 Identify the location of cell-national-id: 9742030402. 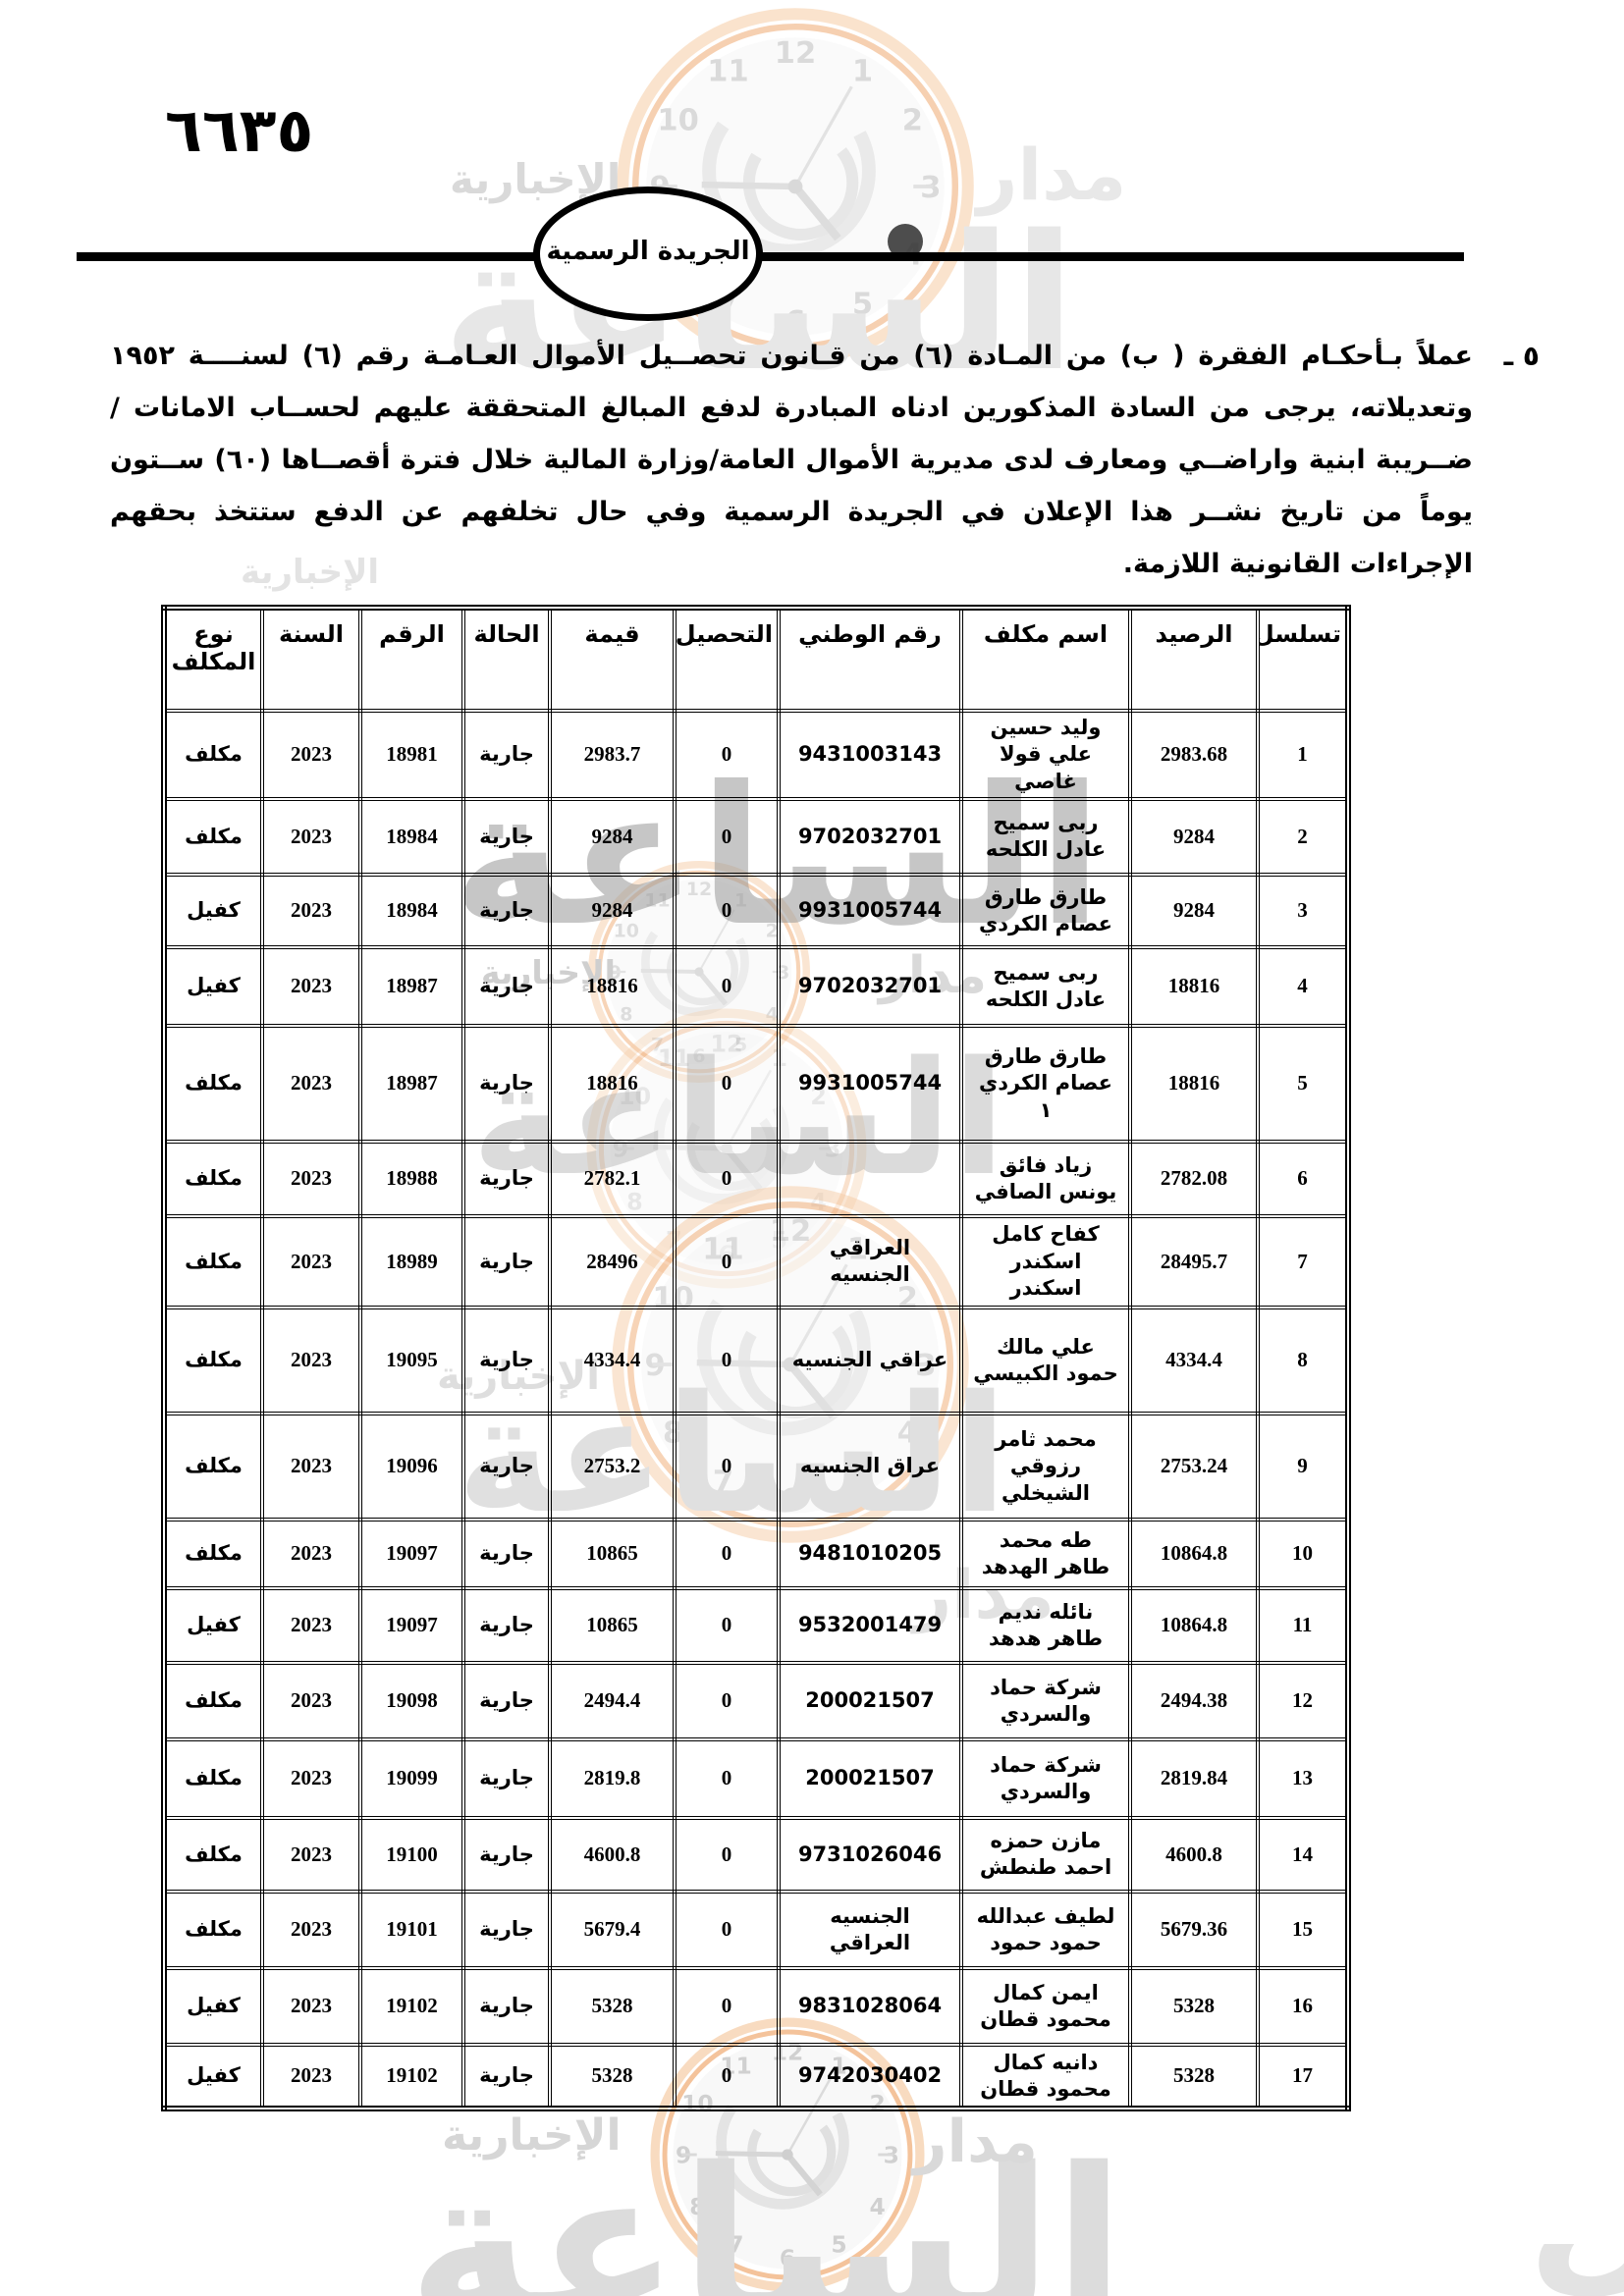
(870, 2076).